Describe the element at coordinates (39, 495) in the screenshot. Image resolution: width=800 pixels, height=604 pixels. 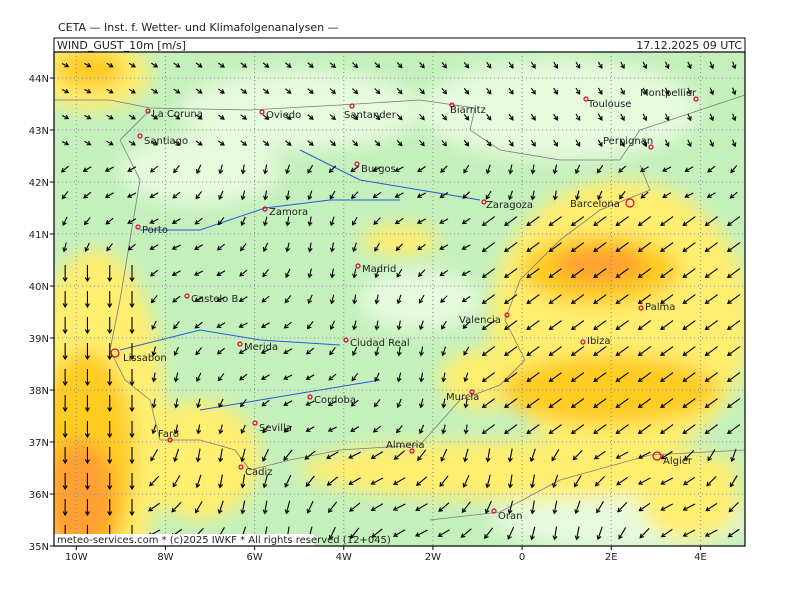
I see `y-tick-label: 36N` at that location.